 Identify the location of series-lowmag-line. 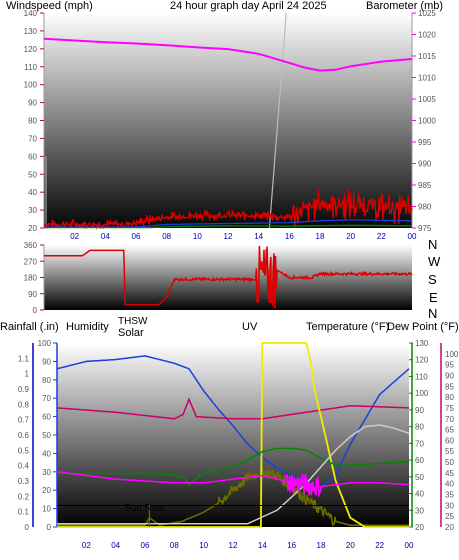
(233, 484).